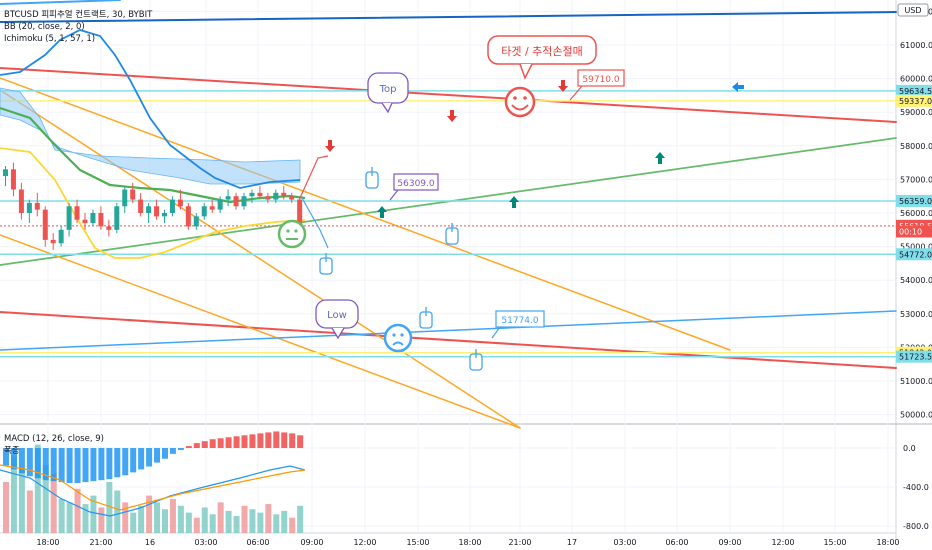 This screenshot has width=932, height=550. I want to click on callout-box, so click(601, 78).